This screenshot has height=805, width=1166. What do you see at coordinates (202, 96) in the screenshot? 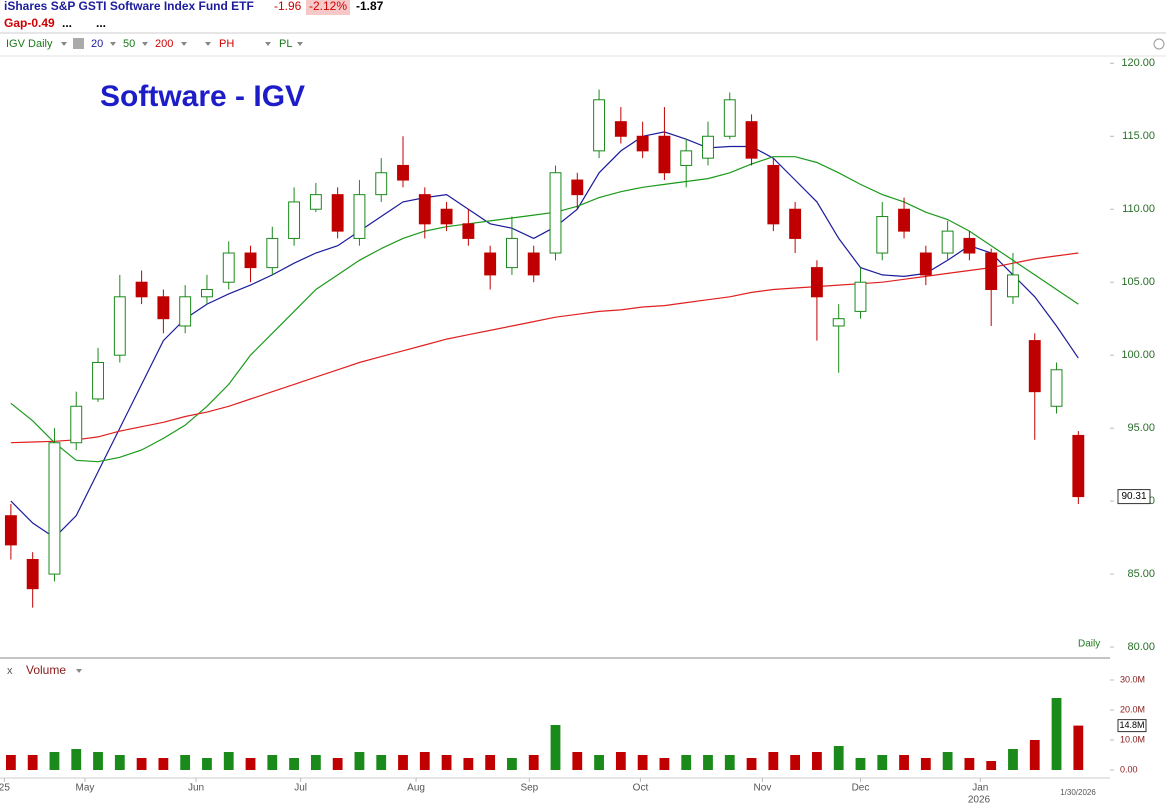
I see `chart-annotation: Software - IGV` at bounding box center [202, 96].